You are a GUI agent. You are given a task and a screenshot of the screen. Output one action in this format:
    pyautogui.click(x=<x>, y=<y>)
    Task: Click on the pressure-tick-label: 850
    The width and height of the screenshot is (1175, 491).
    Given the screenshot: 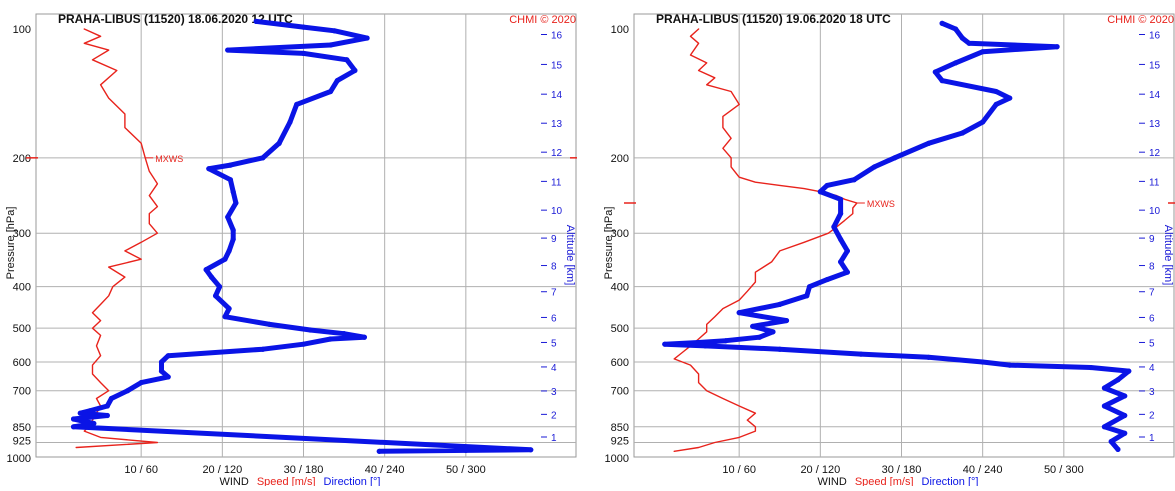 What is the action you would take?
    pyautogui.click(x=22, y=428)
    